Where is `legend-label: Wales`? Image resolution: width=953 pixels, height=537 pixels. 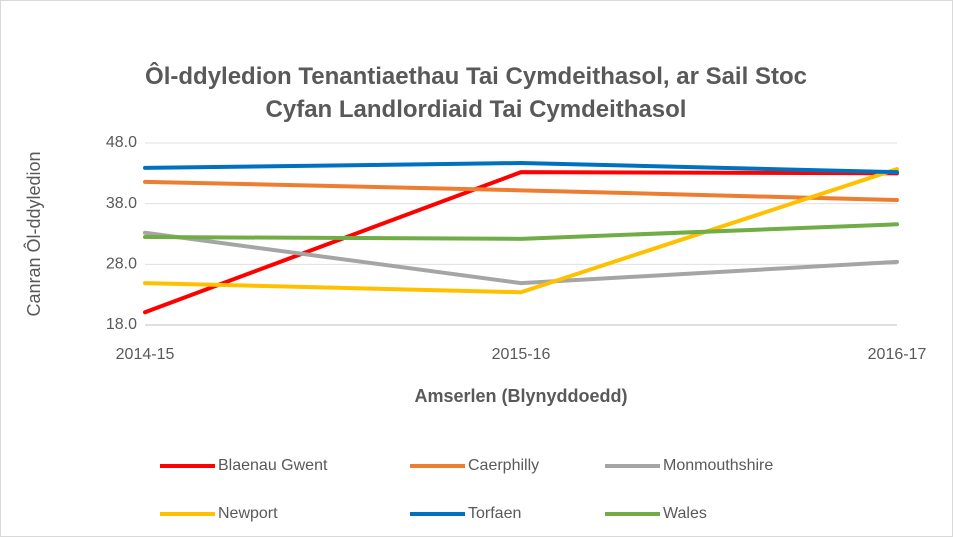
legend-label: Wales is located at coordinates (685, 513).